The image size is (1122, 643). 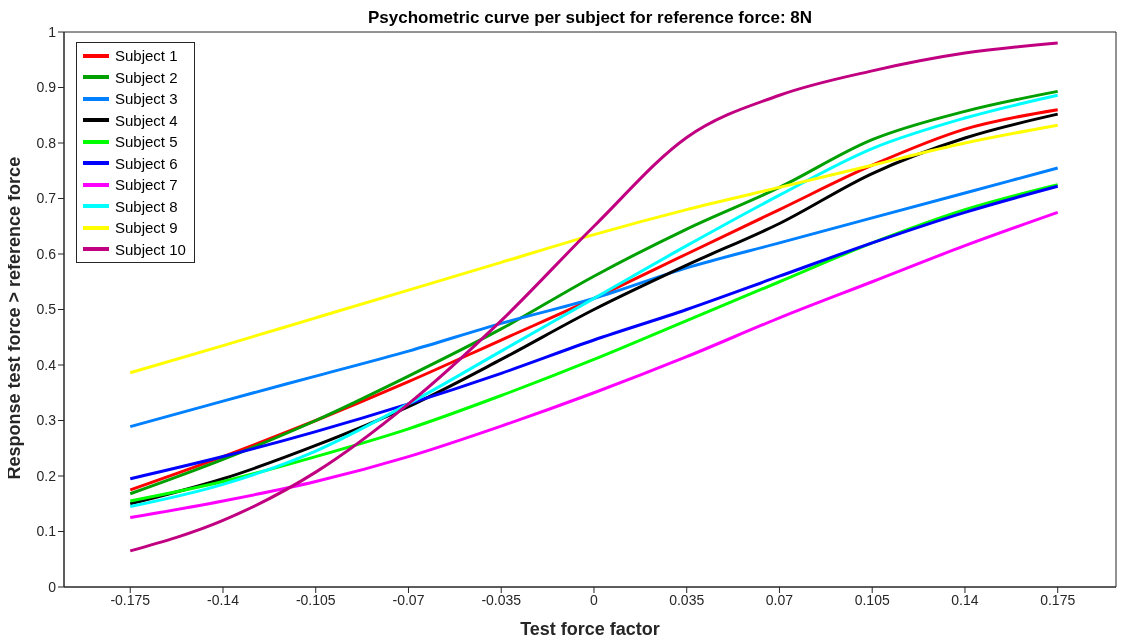 What do you see at coordinates (46, 420) in the screenshot?
I see `y-tick-label: 0.3` at bounding box center [46, 420].